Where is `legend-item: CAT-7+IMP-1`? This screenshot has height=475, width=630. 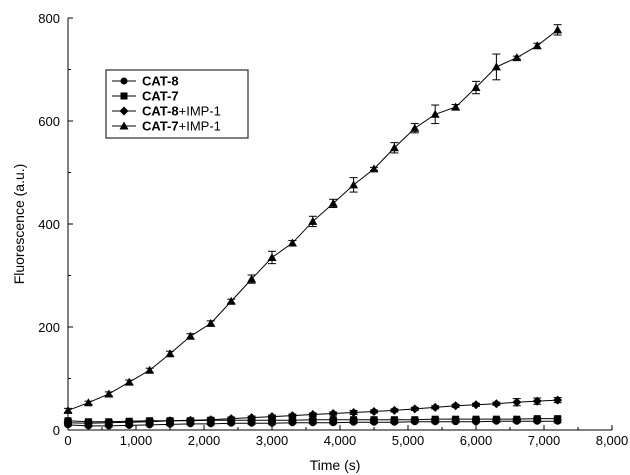 legend-item: CAT-7+IMP-1 is located at coordinates (166, 126).